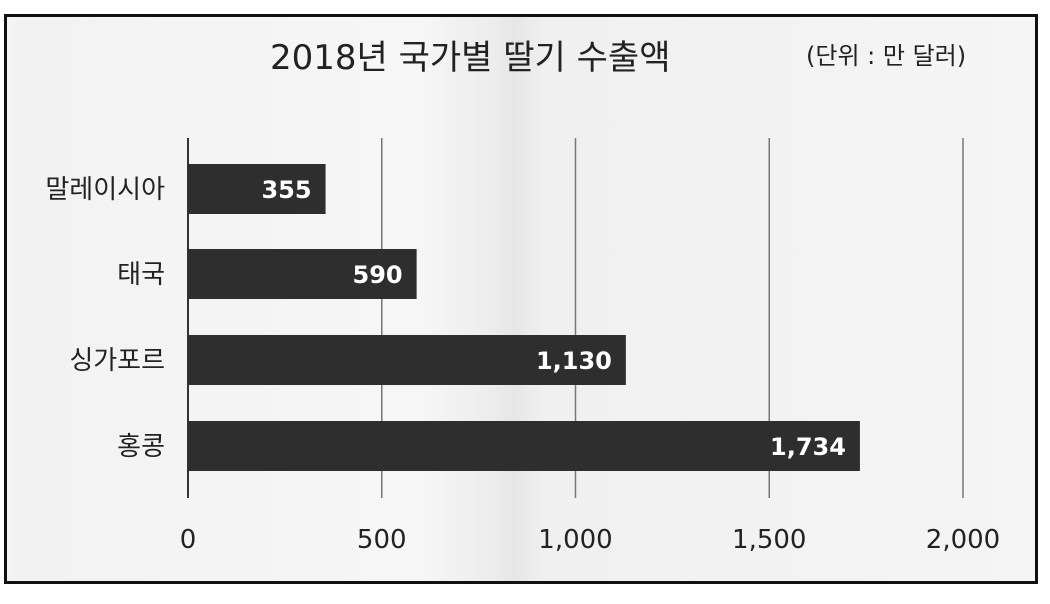  I want to click on category-label: 태국, so click(141, 275).